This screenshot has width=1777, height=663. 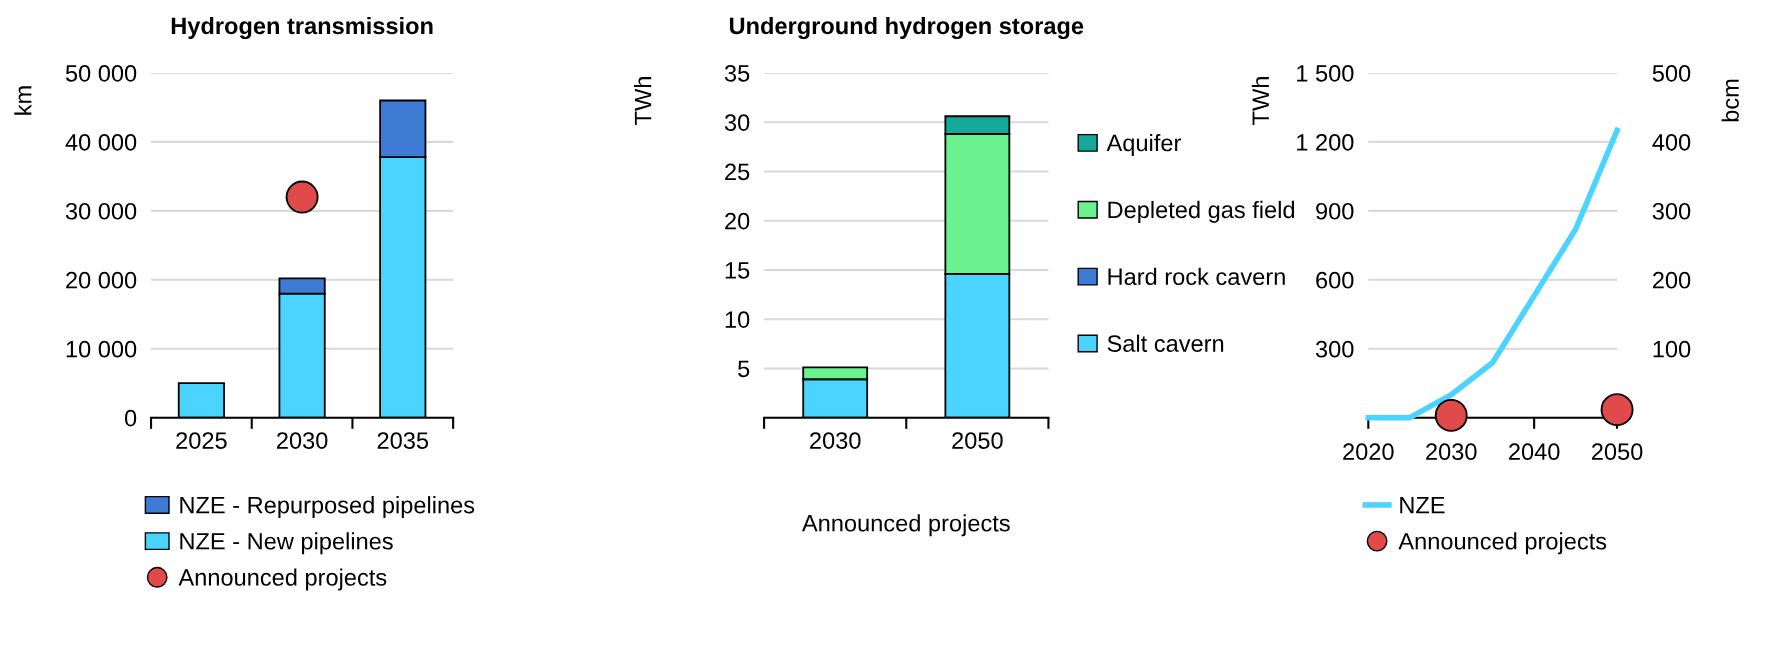 What do you see at coordinates (737, 319) in the screenshot?
I see `y-tick-label: 10` at bounding box center [737, 319].